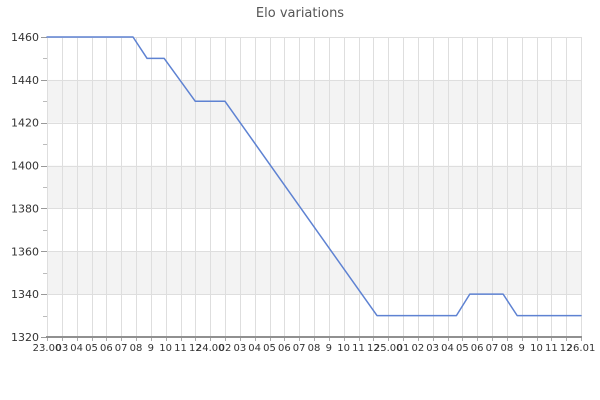 This screenshot has width=600, height=400. Describe the element at coordinates (25, 166) in the screenshot. I see `y-tick-label: 1400` at that location.